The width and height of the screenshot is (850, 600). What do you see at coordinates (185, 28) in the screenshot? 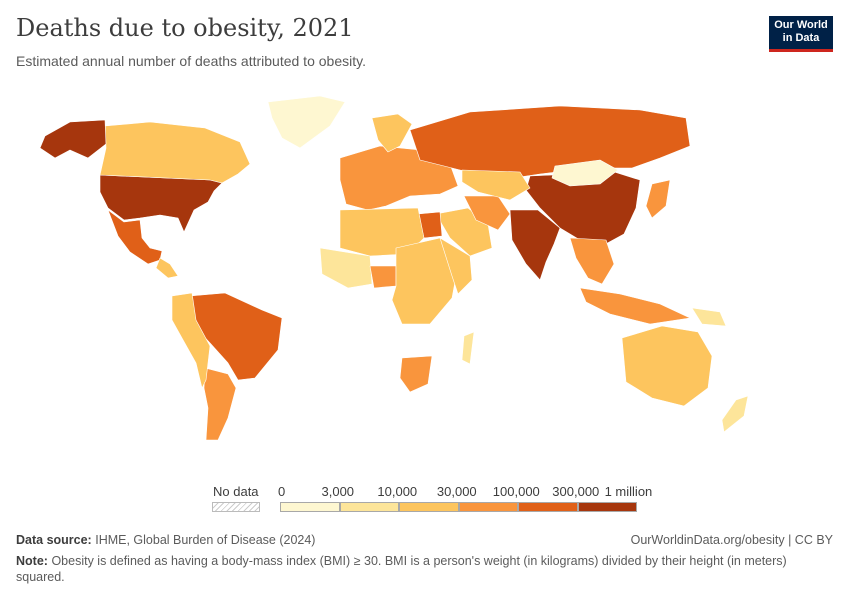
I see `chart-title: Deaths due to obesity, 2021` at bounding box center [185, 28].